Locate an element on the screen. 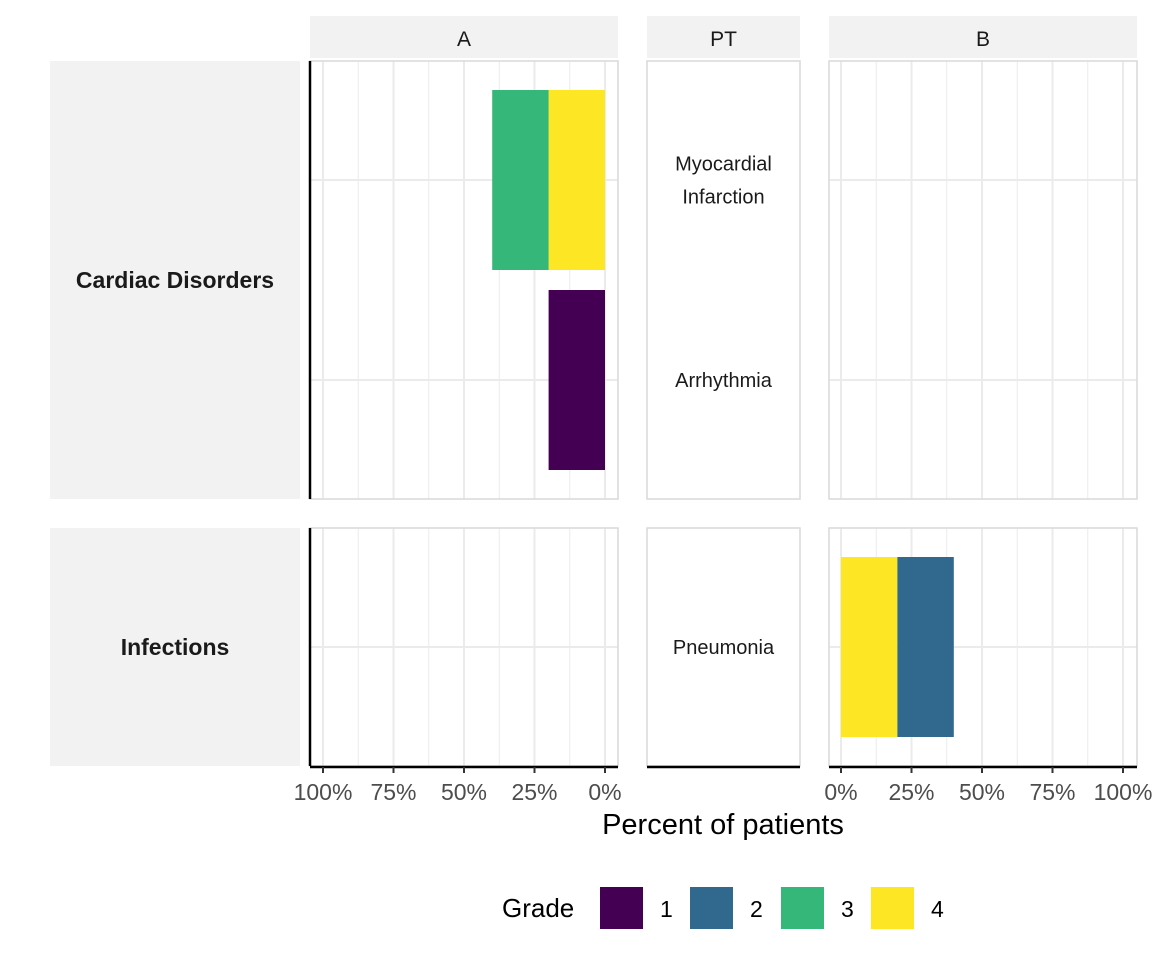 Image resolution: width=1152 pixels, height=960 pixels. x-tick-label-b: 25% is located at coordinates (911, 792).